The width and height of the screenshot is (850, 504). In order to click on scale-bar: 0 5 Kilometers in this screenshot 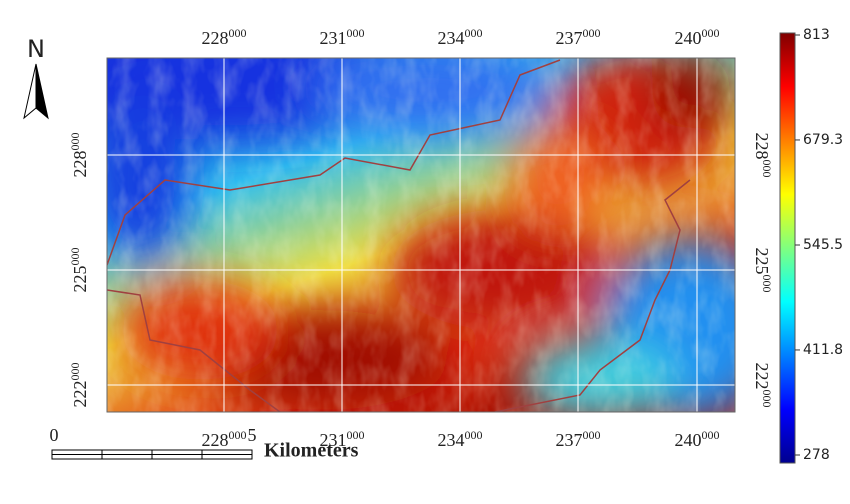, I will do `click(204, 443)`.